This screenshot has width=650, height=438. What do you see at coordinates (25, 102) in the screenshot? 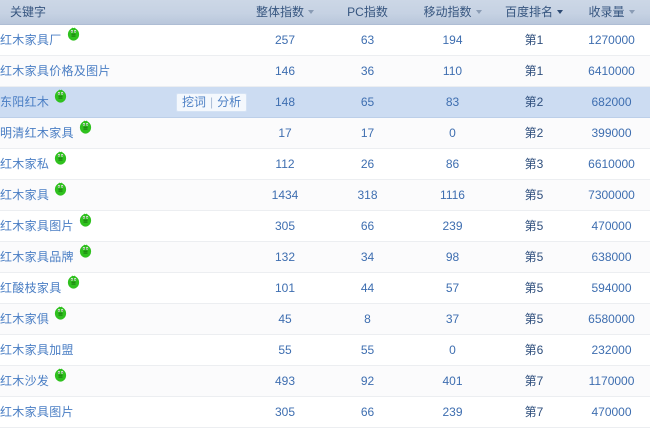
I see `keyword-link: 东阳红木` at bounding box center [25, 102].